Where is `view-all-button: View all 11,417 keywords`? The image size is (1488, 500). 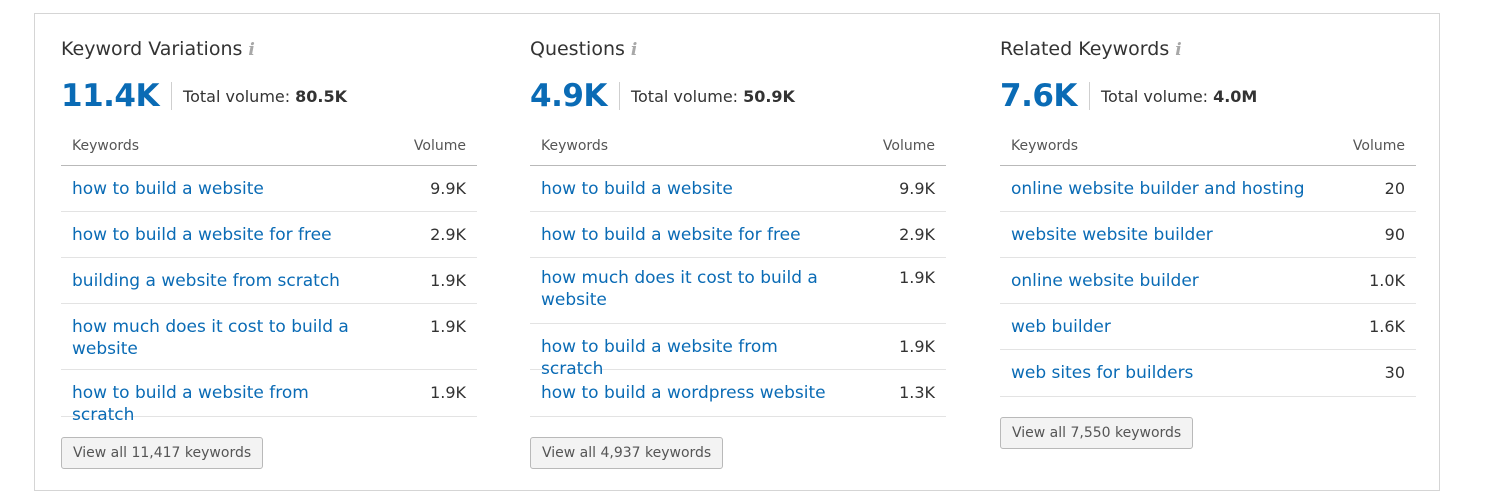 view-all-button: View all 11,417 keywords is located at coordinates (162, 453).